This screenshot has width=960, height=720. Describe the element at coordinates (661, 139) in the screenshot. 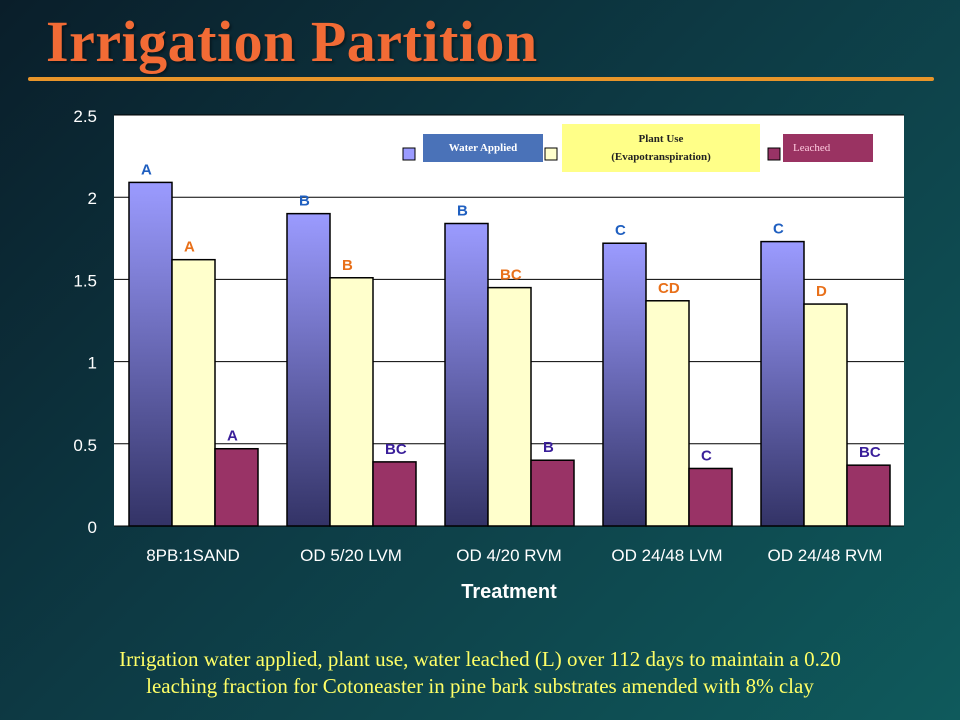

I see `legend-plant-use-line1: Plant Use` at that location.